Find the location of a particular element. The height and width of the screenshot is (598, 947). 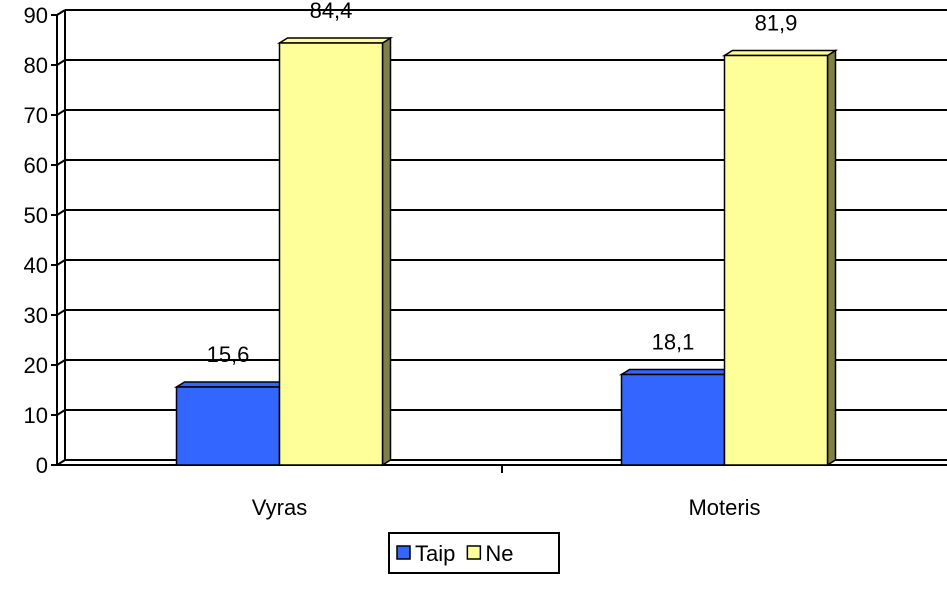

legend-box is located at coordinates (474, 553).